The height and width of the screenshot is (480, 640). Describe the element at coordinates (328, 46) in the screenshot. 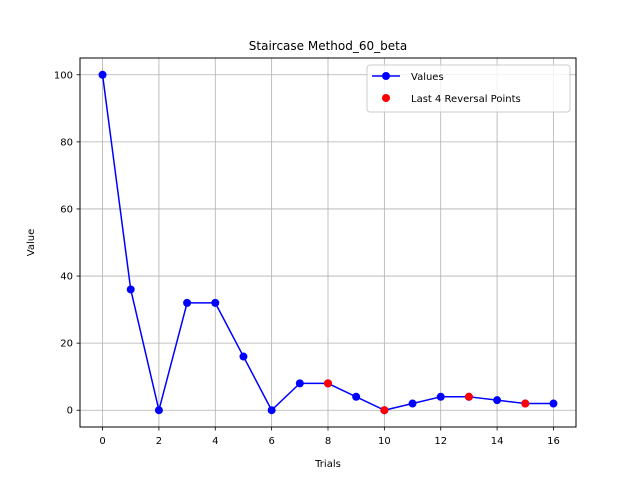

I see `chart-title: Staircase Method_60_beta` at that location.